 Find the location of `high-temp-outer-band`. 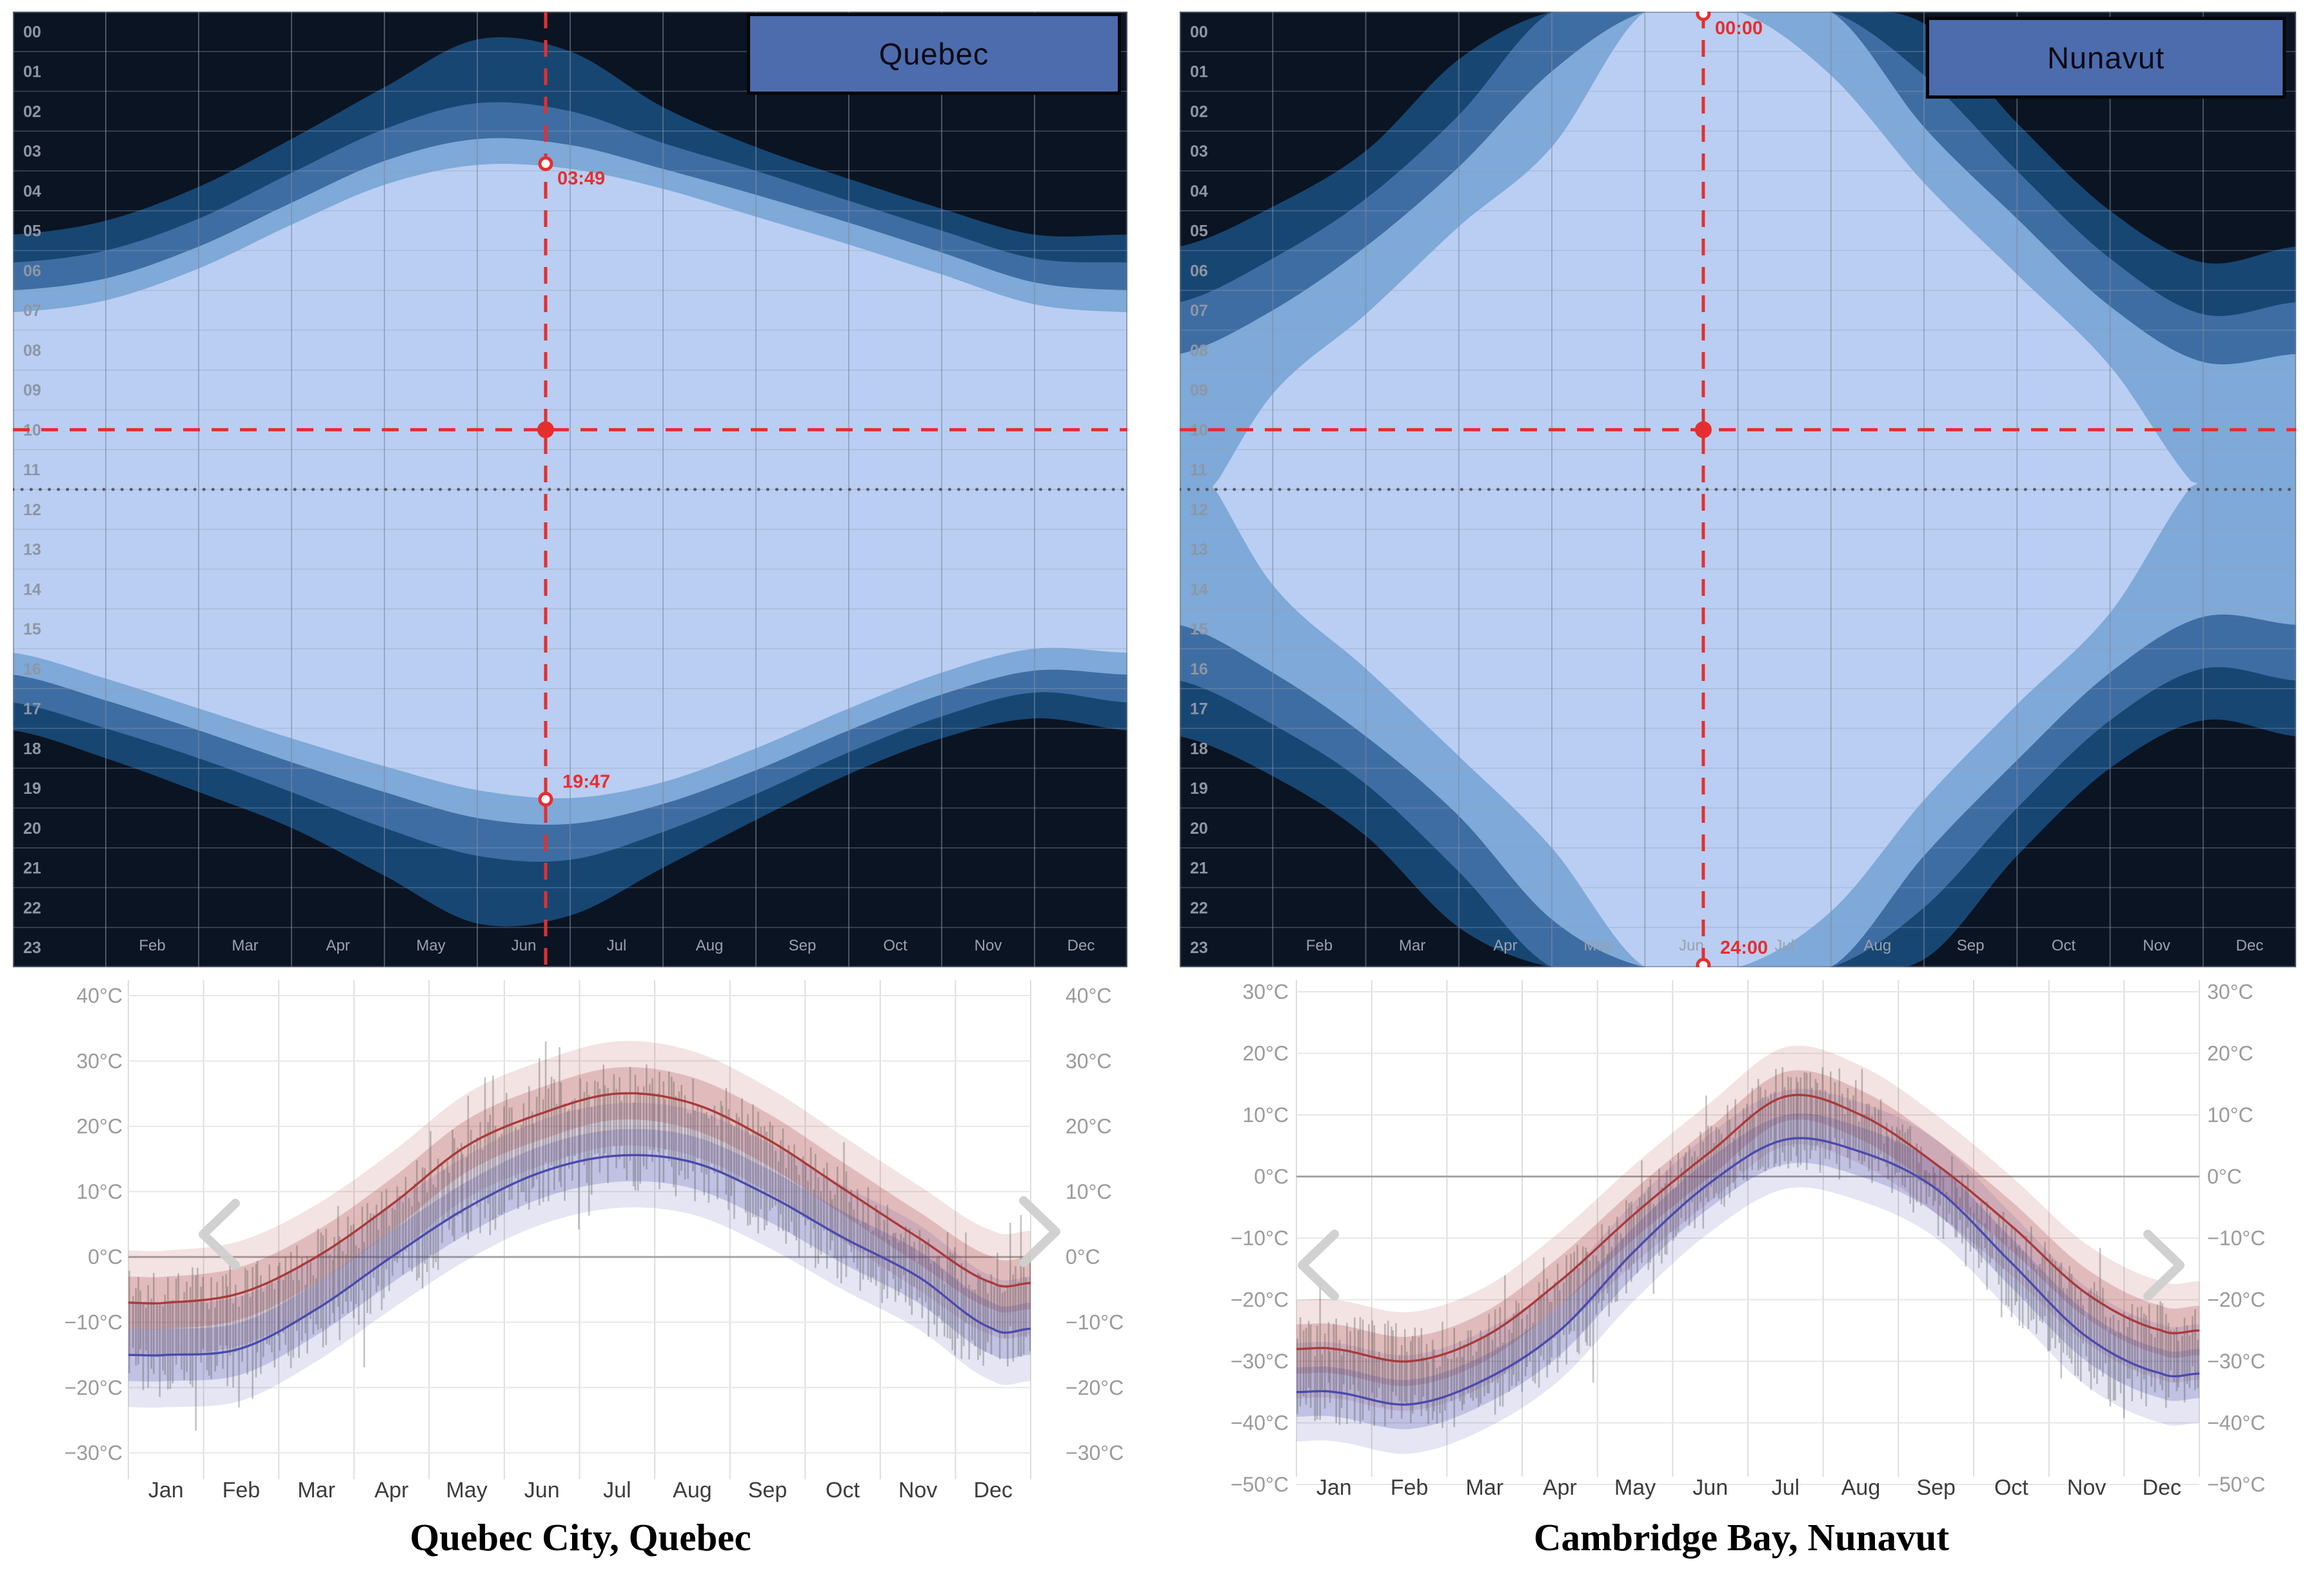

high-temp-outer-band is located at coordinates (579, 1198).